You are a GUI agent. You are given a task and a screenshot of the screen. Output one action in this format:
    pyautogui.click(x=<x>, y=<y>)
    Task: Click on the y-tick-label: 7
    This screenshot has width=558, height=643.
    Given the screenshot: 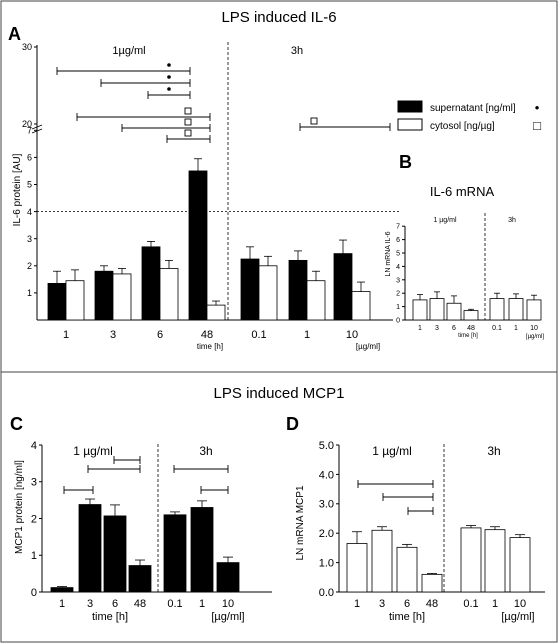 What is the action you would take?
    pyautogui.click(x=398, y=227)
    